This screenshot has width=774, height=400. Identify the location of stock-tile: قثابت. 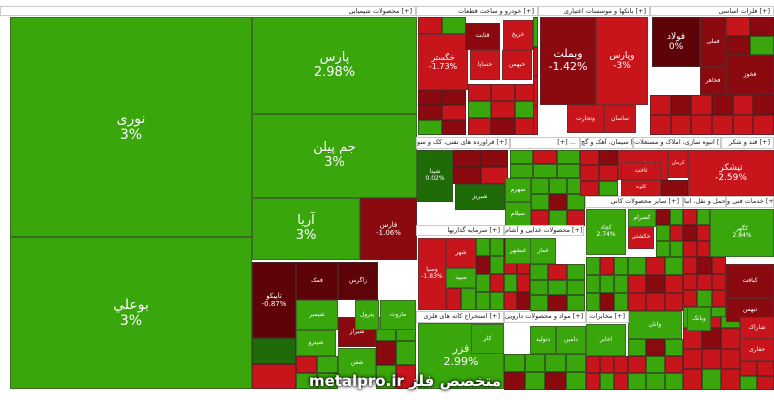
(482, 36).